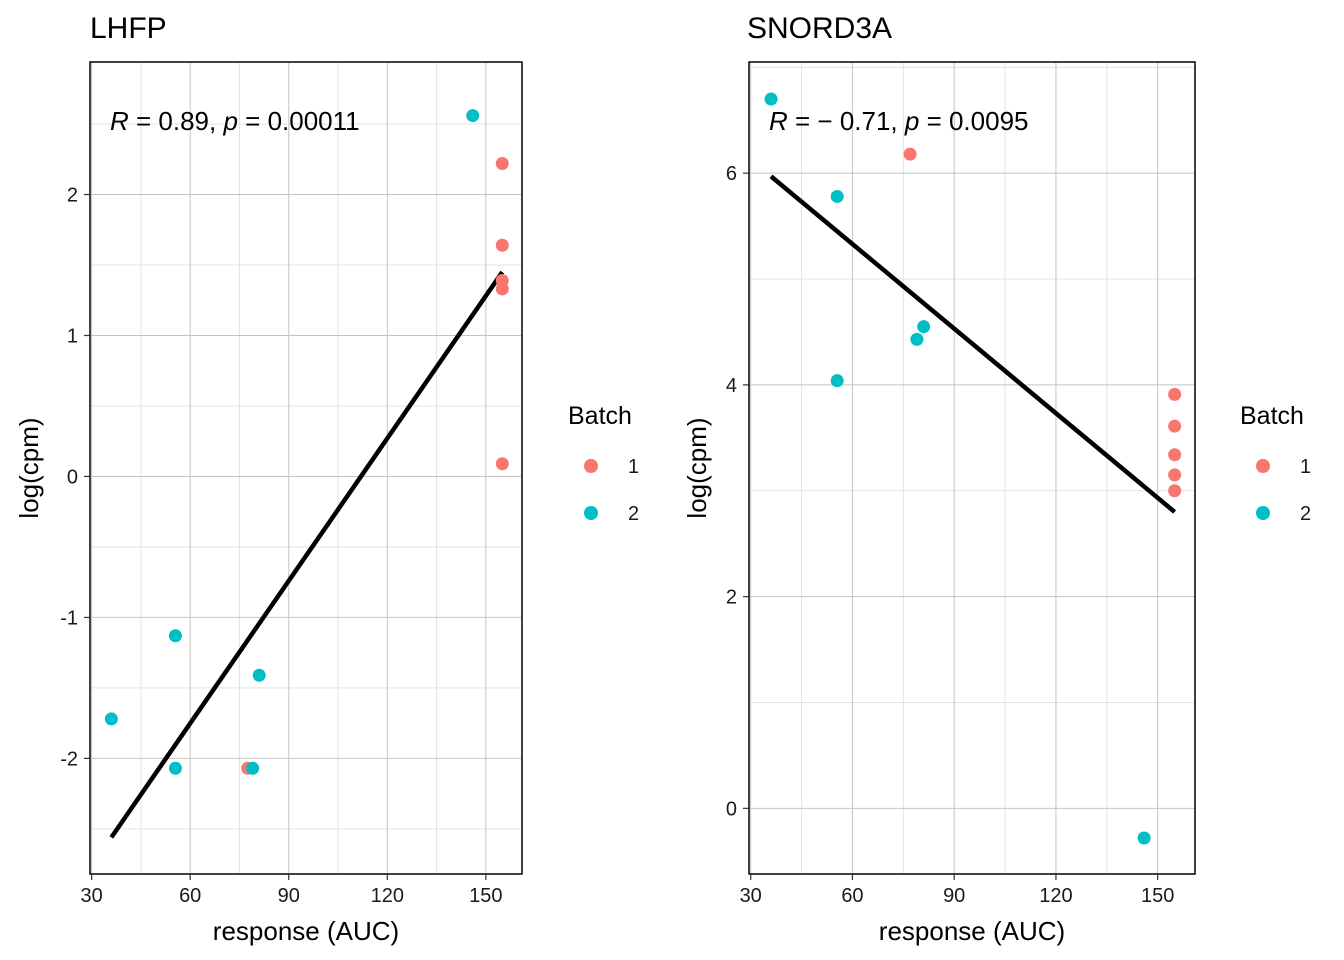  Describe the element at coordinates (819, 28) in the screenshot. I see `chart-title: SNORD3A` at that location.